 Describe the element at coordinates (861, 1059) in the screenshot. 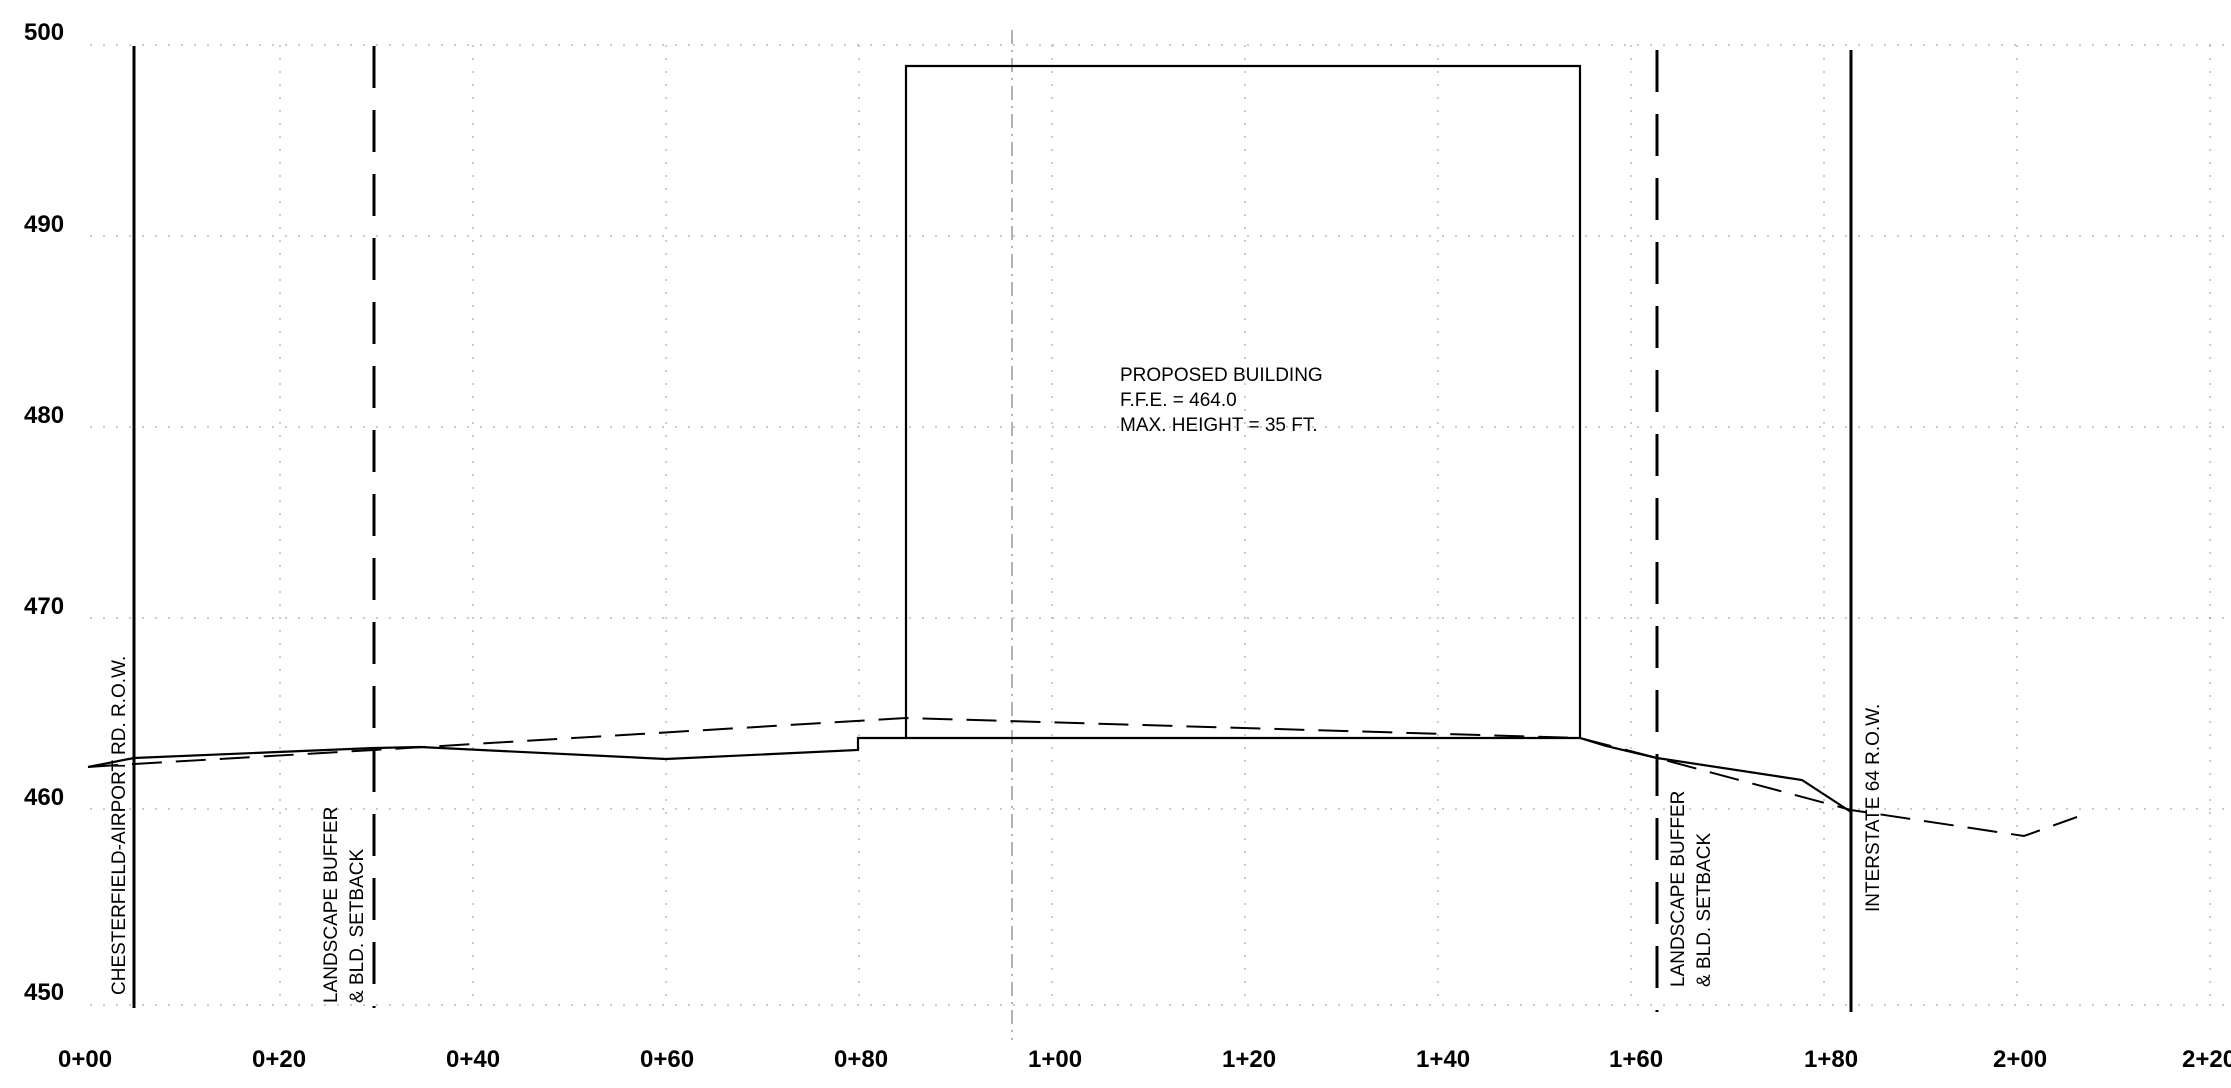

I see `station-label: 0+80` at that location.